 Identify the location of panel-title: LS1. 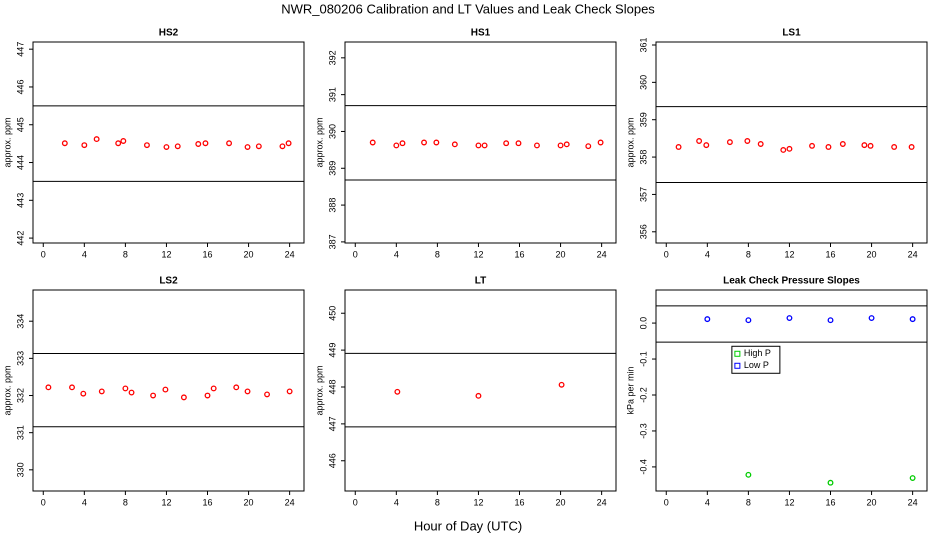
(791, 33).